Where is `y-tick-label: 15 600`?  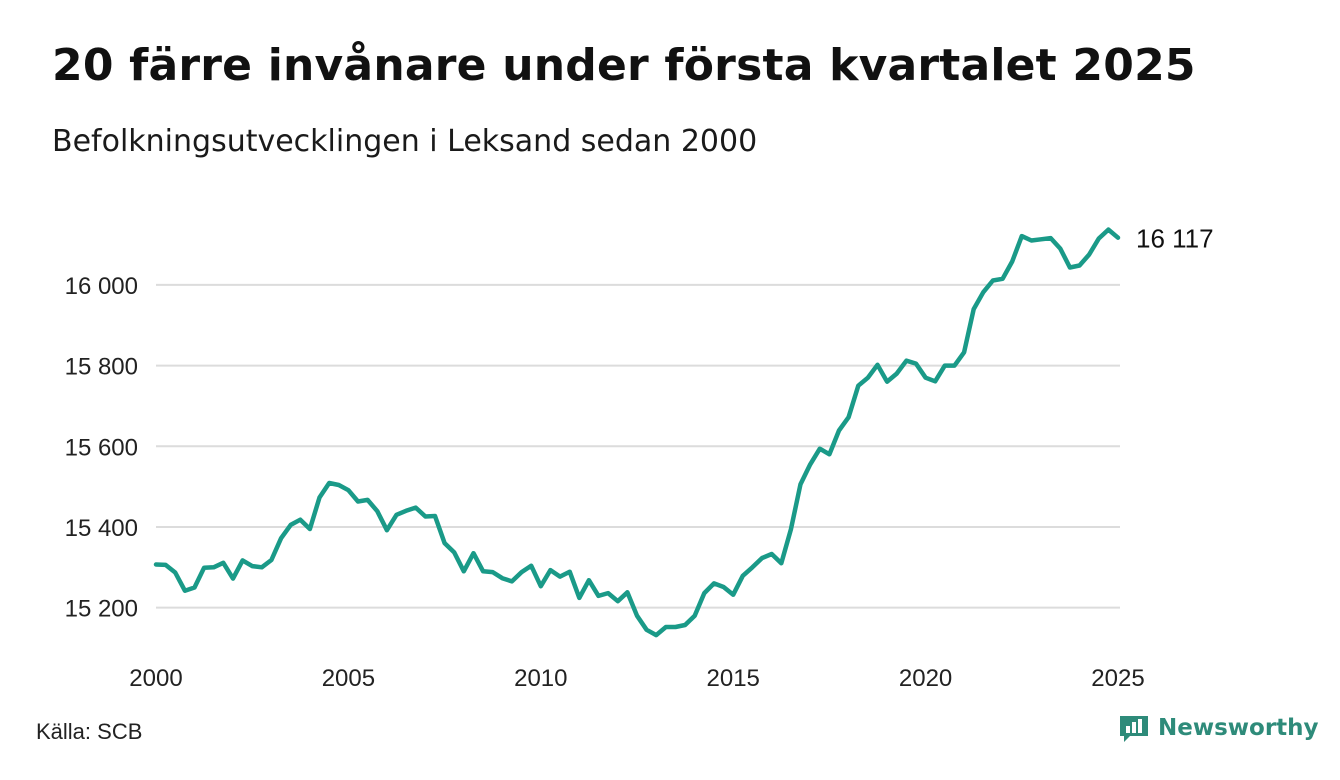 y-tick-label: 15 600 is located at coordinates (101, 447).